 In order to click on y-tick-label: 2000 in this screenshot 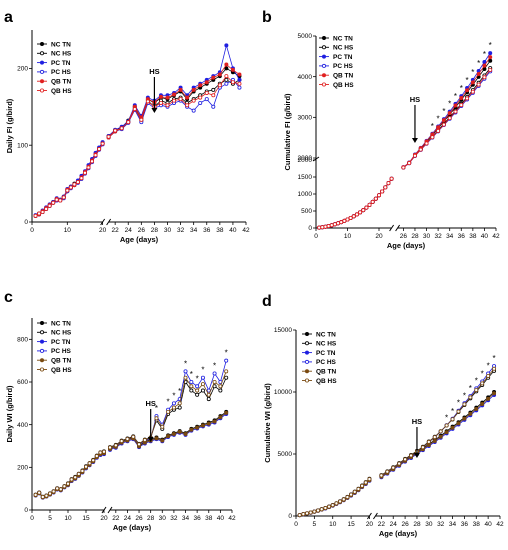, I will do `click(305, 160)`.